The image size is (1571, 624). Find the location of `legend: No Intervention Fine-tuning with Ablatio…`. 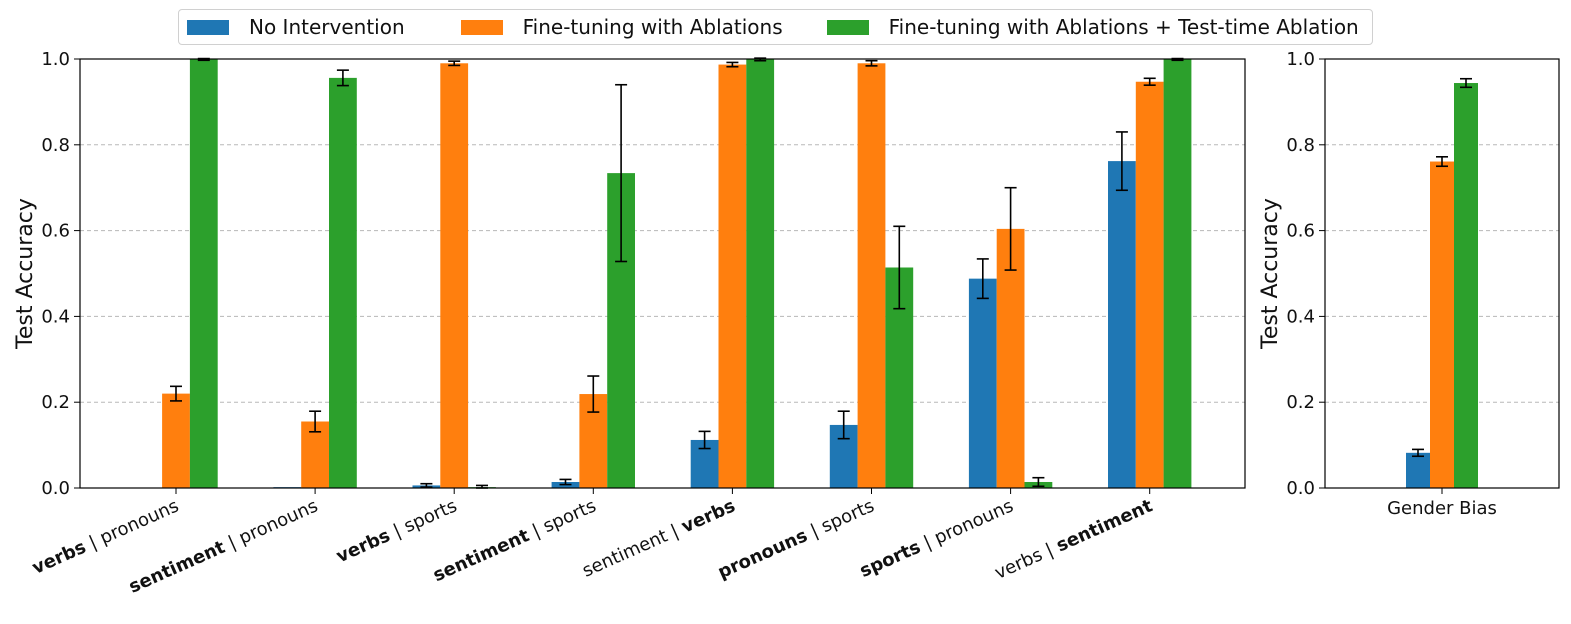

legend: No Intervention Fine-tuning with Ablatio… is located at coordinates (775, 27).